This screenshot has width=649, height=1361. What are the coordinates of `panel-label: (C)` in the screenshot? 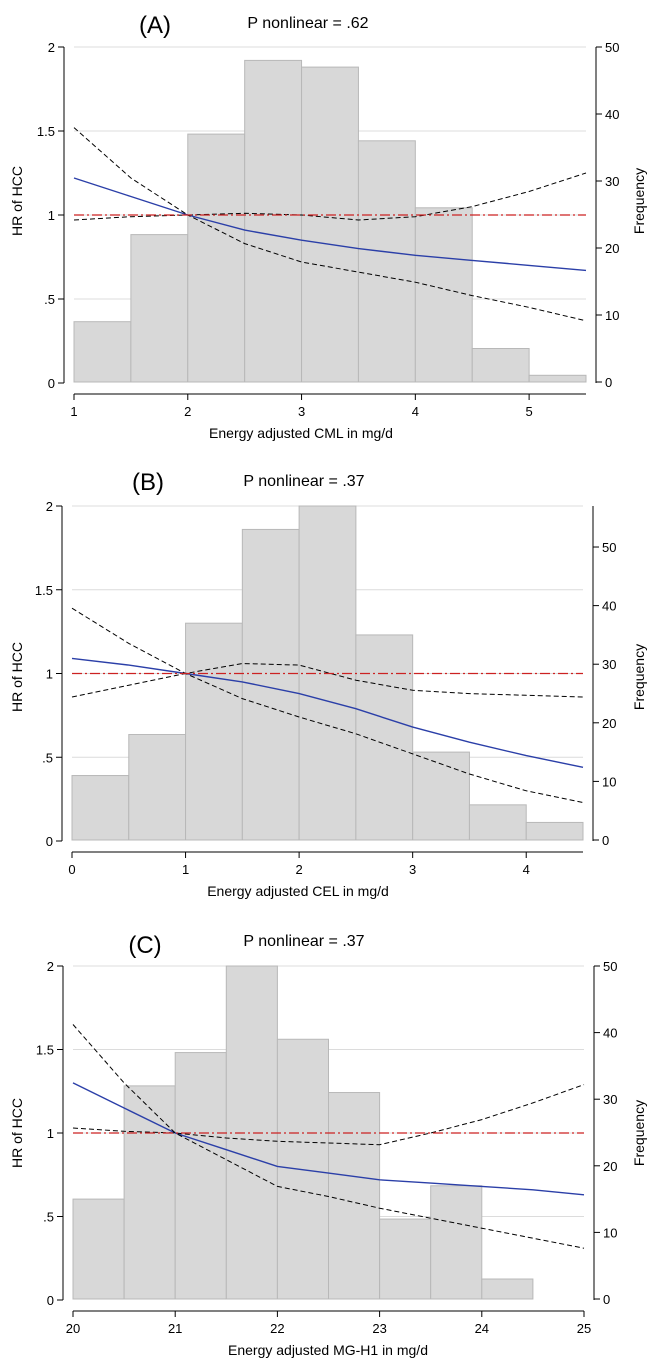 It's located at (144, 945).